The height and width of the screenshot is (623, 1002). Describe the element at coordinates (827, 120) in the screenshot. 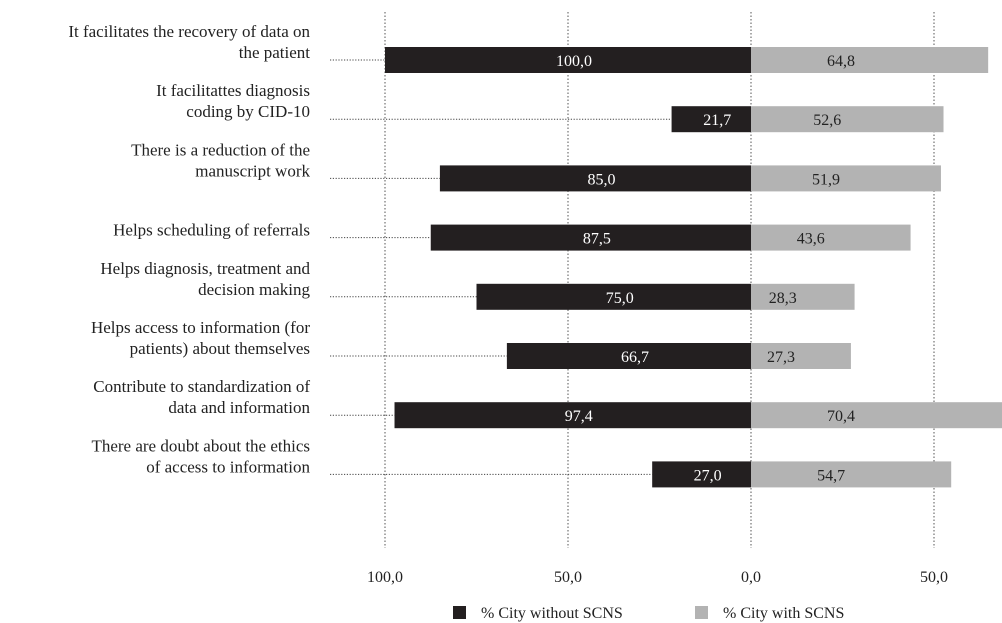

I see `bar-label-with-scns: 52,6` at that location.